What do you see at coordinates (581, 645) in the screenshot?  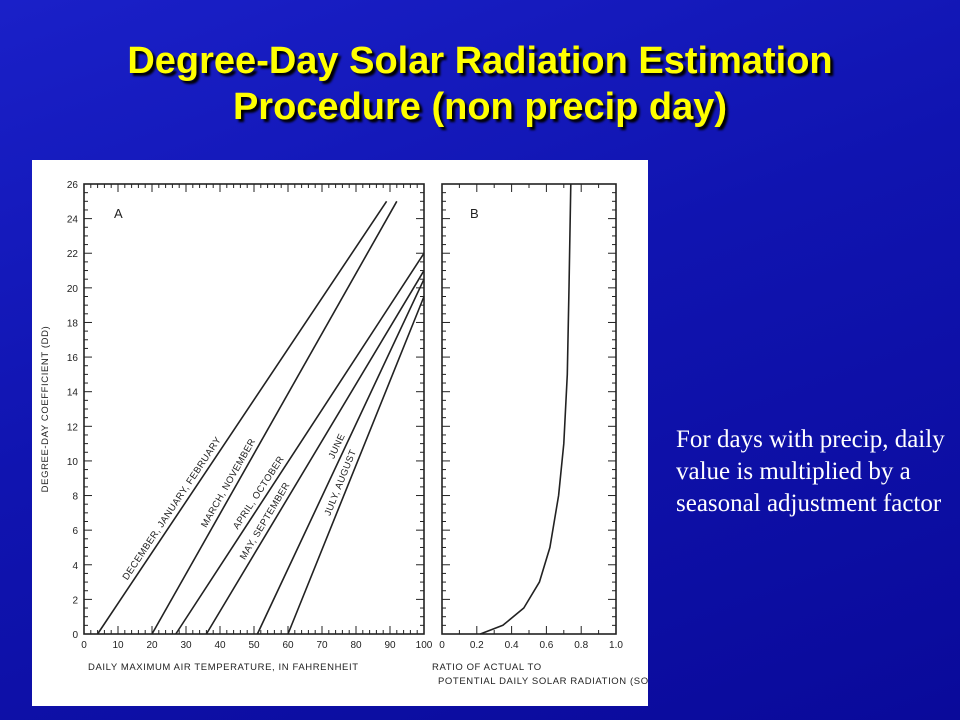 I see `x-tick-label: 0.8` at bounding box center [581, 645].